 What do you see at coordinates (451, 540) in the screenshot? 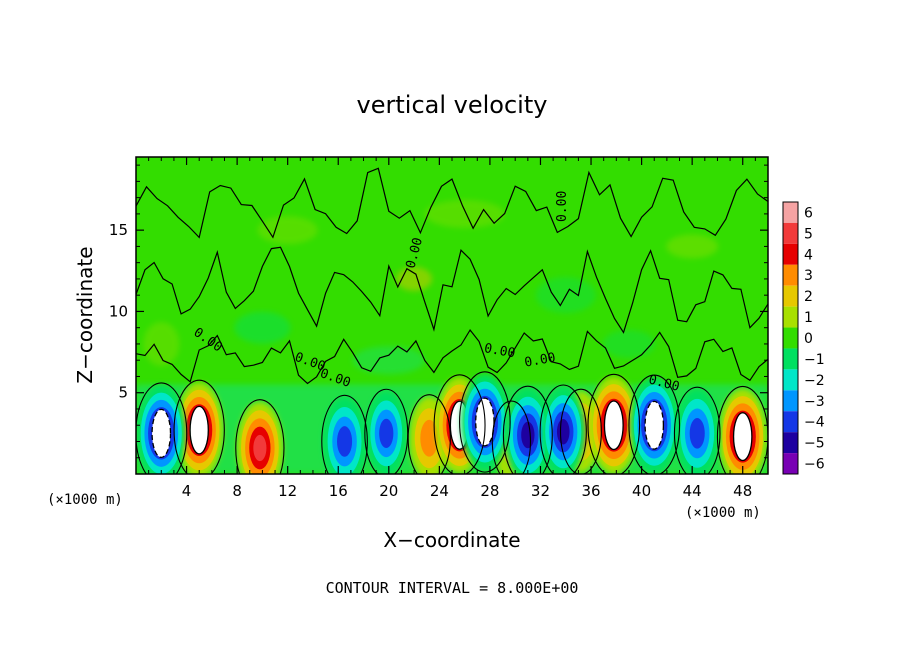
I see `x-axis-title: X−coordinate` at bounding box center [451, 540].